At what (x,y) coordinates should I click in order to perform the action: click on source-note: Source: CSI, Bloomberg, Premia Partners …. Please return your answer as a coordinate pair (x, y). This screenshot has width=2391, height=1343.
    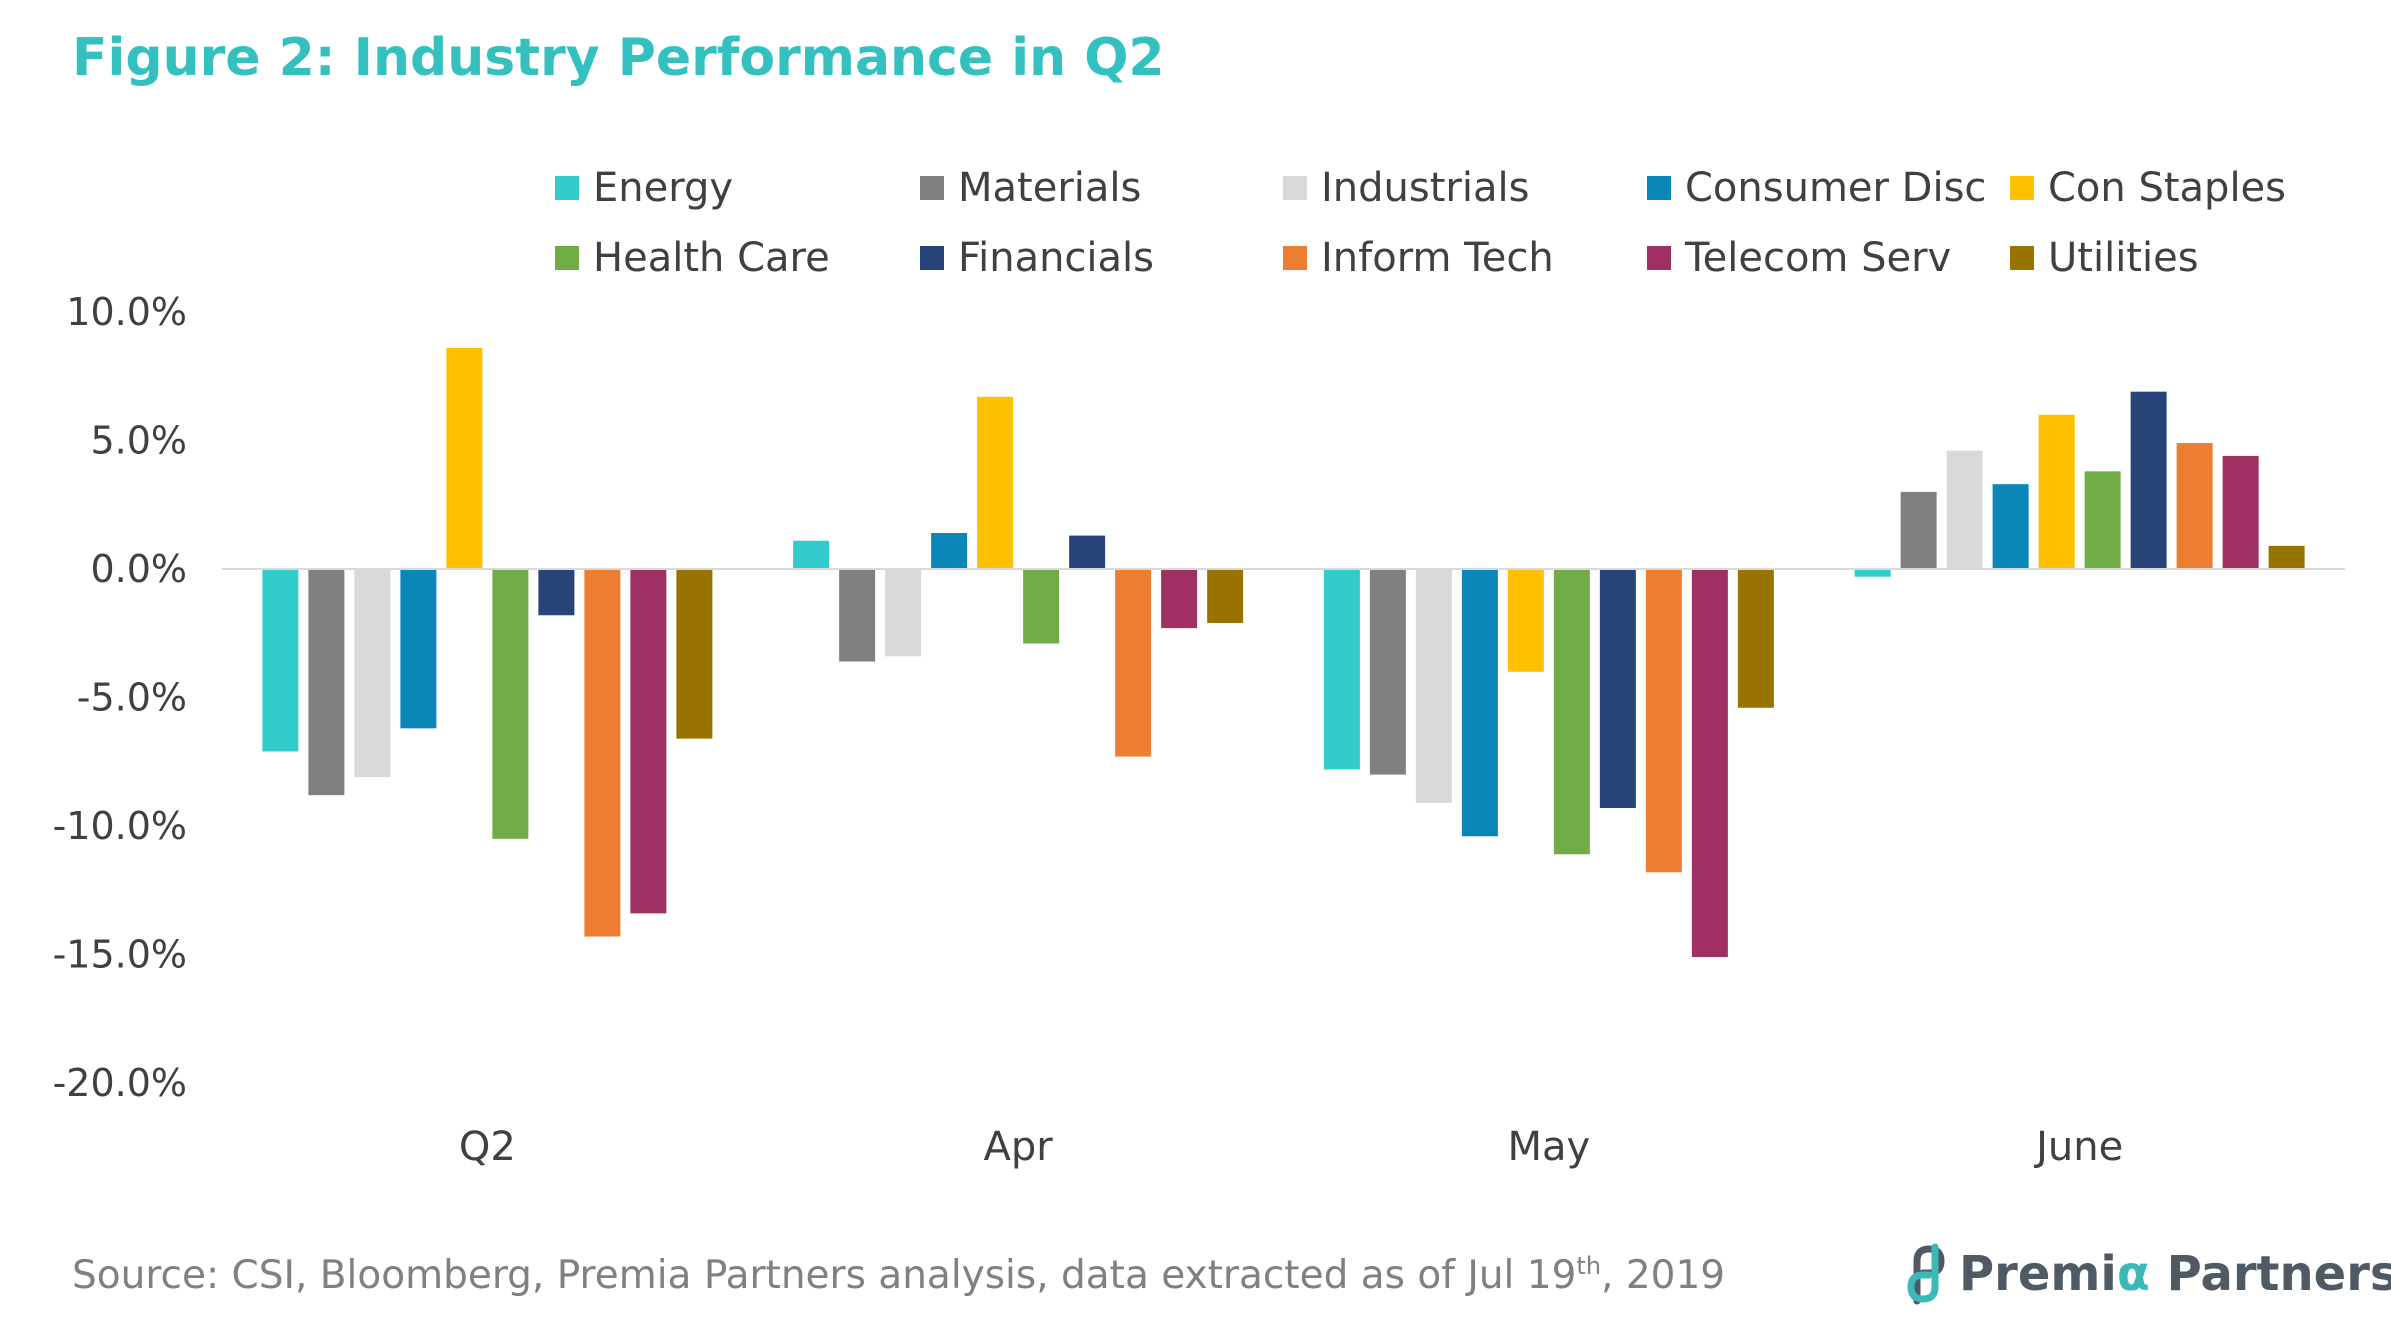
    Looking at the image, I should click on (898, 1275).